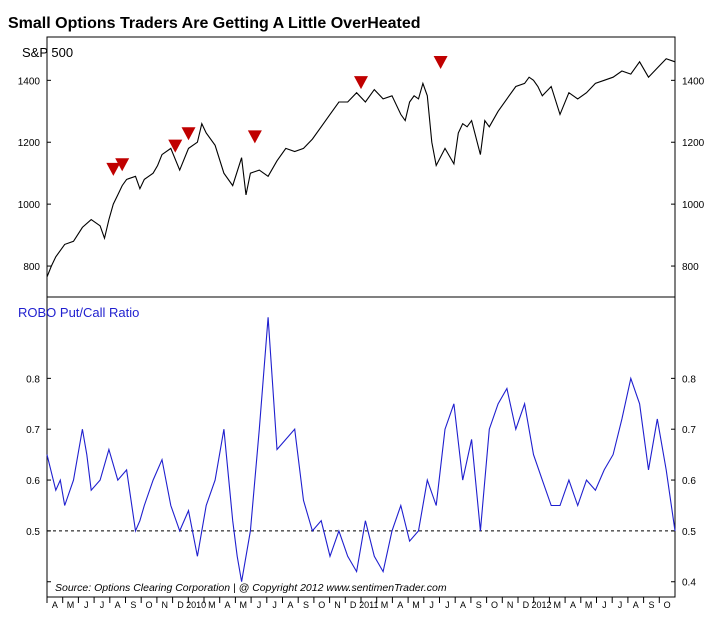  Describe the element at coordinates (78, 312) in the screenshot. I see `bottom-panel-title: ROBO Put/Call Ratio` at that location.